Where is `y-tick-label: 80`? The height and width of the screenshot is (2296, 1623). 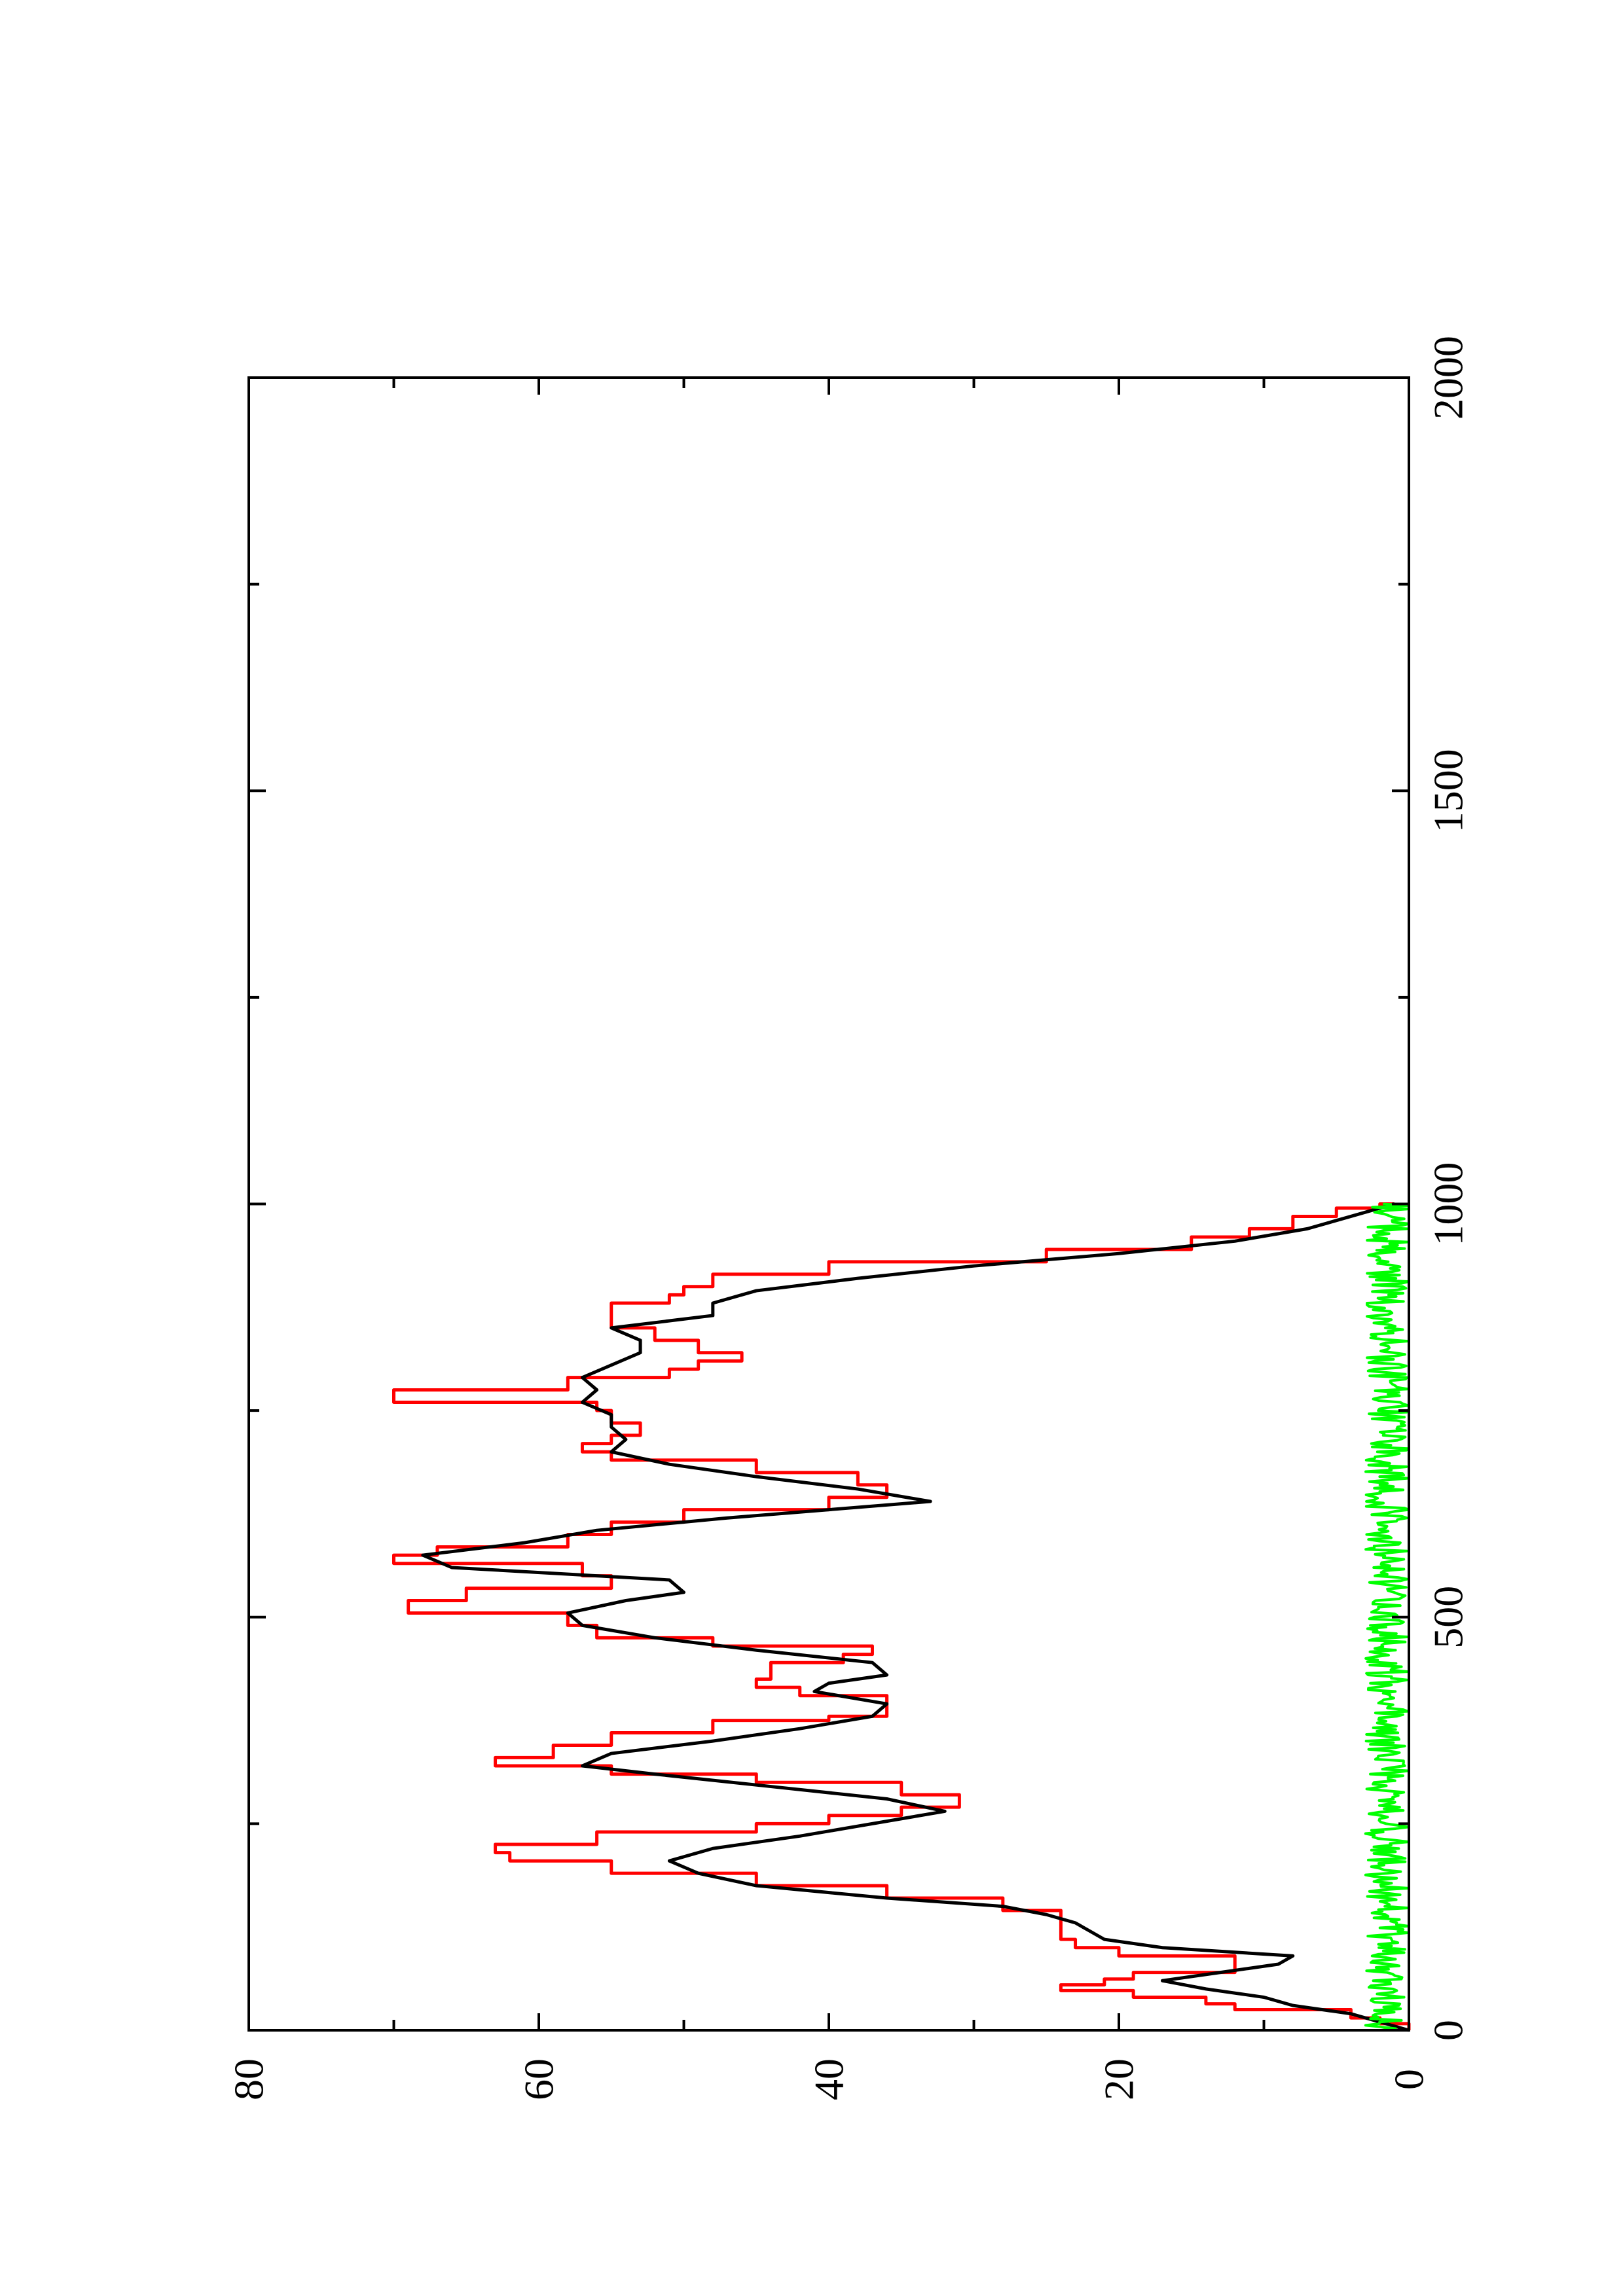
y-tick-label: 80 is located at coordinates (249, 2079).